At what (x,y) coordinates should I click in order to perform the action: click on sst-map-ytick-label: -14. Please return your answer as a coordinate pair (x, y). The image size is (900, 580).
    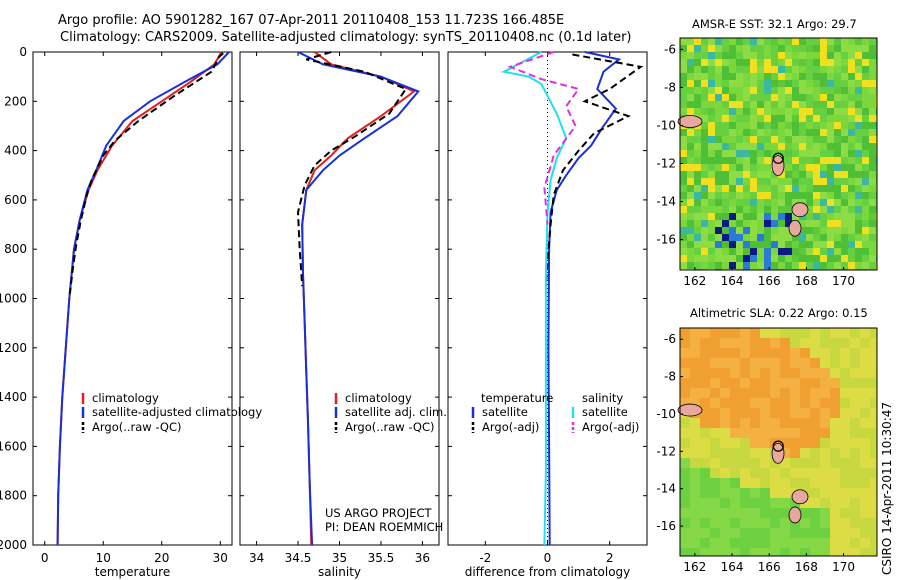
    Looking at the image, I should click on (666, 202).